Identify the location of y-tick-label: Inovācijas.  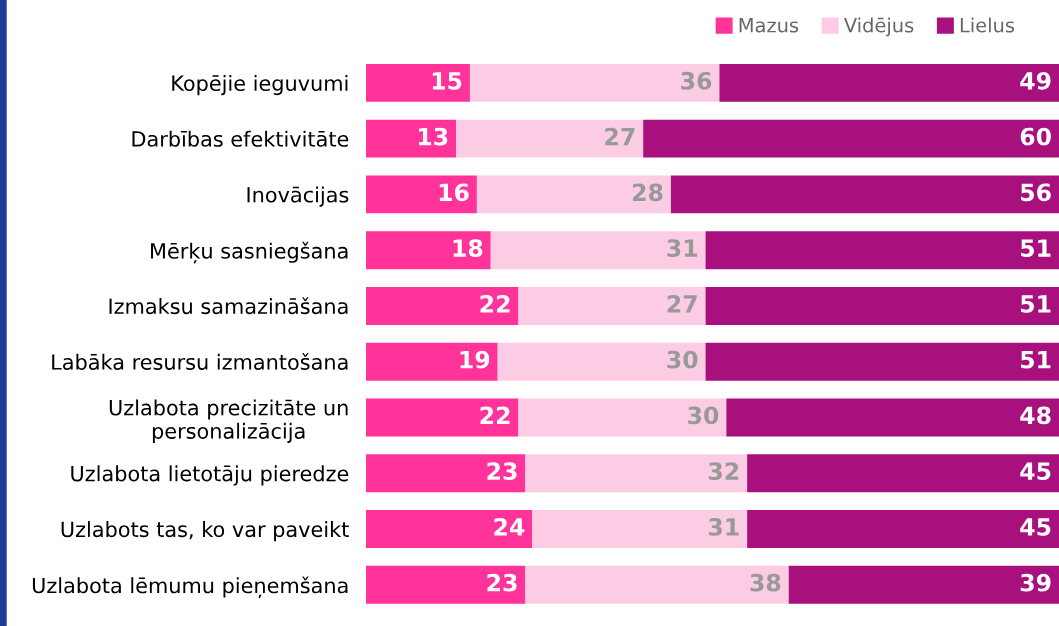
(298, 196).